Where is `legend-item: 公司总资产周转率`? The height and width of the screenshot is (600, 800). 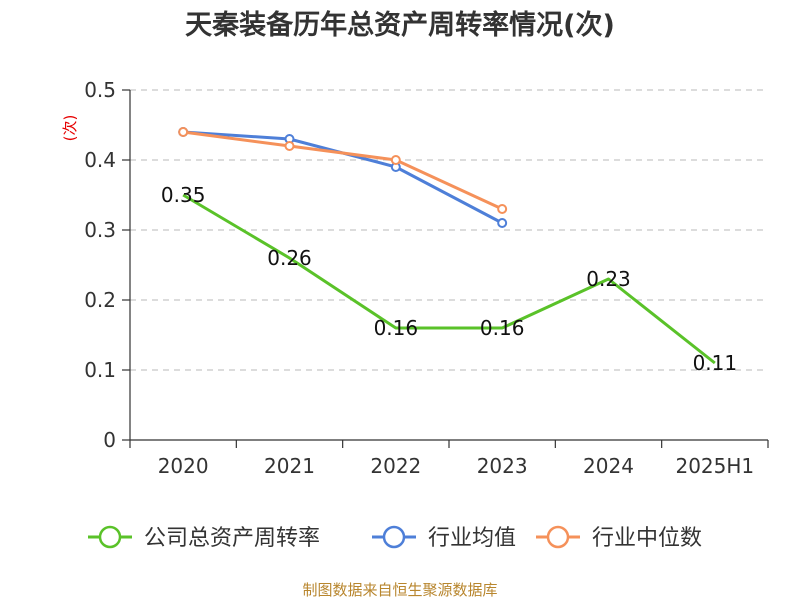 legend-item: 公司总资产周转率 is located at coordinates (204, 538).